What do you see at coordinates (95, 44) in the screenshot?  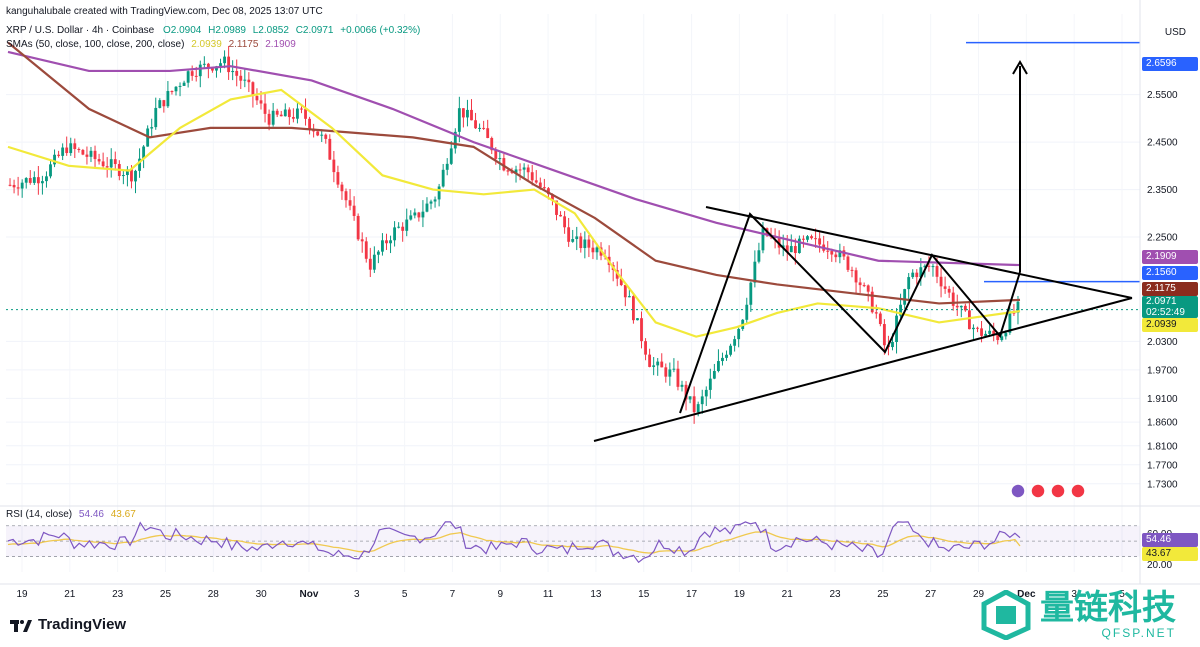 I see `sma-label: SMAs (50, close, 100, close, 200, close)` at bounding box center [95, 44].